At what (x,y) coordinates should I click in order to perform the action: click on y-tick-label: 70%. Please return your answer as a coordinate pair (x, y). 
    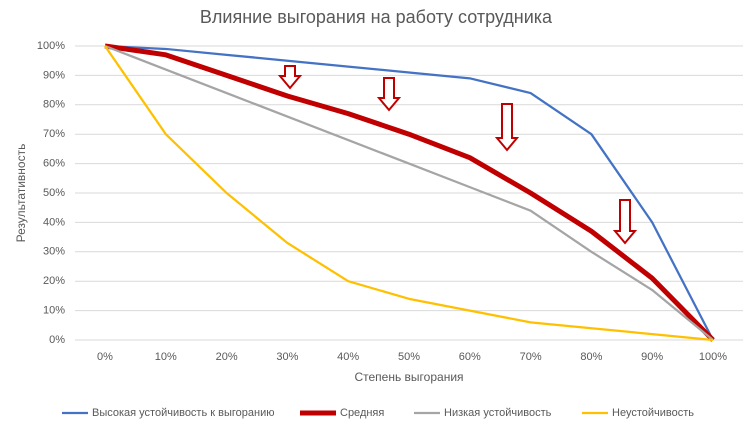
    Looking at the image, I should click on (54, 134).